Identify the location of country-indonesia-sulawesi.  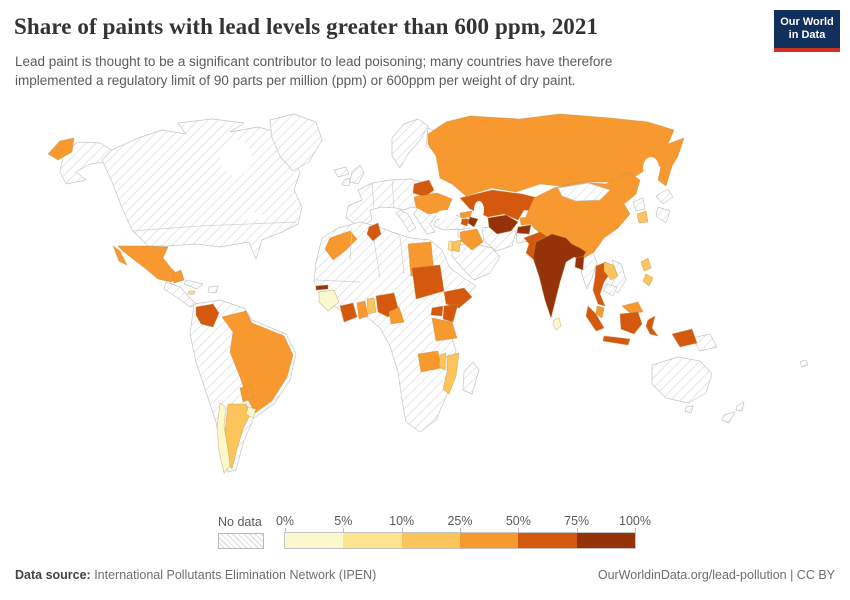
(652, 326).